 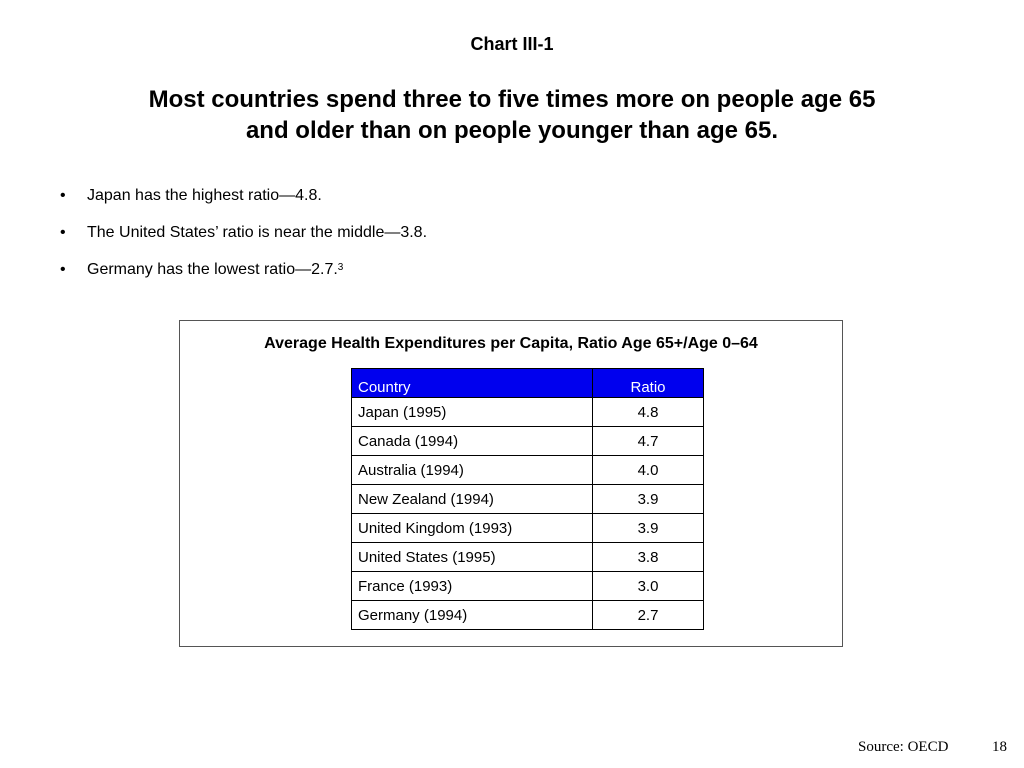 What do you see at coordinates (472, 586) in the screenshot?
I see `country-cell: France (1993)` at bounding box center [472, 586].